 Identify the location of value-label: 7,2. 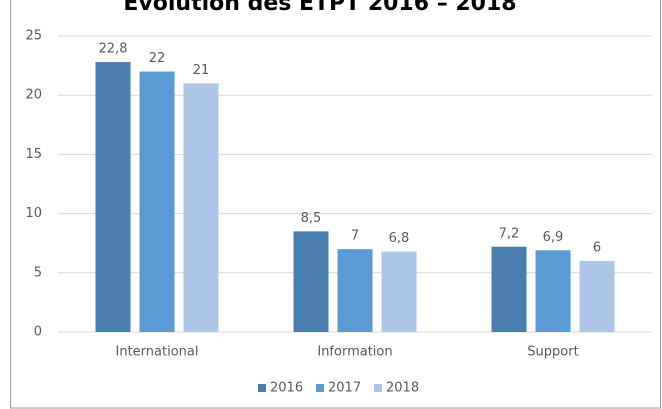
(509, 233).